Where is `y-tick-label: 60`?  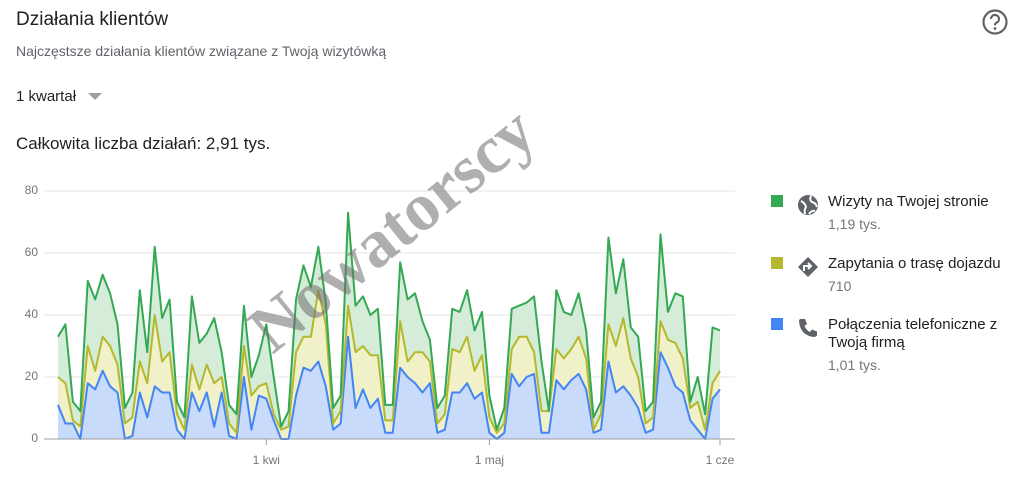
y-tick-label: 60 is located at coordinates (32, 252).